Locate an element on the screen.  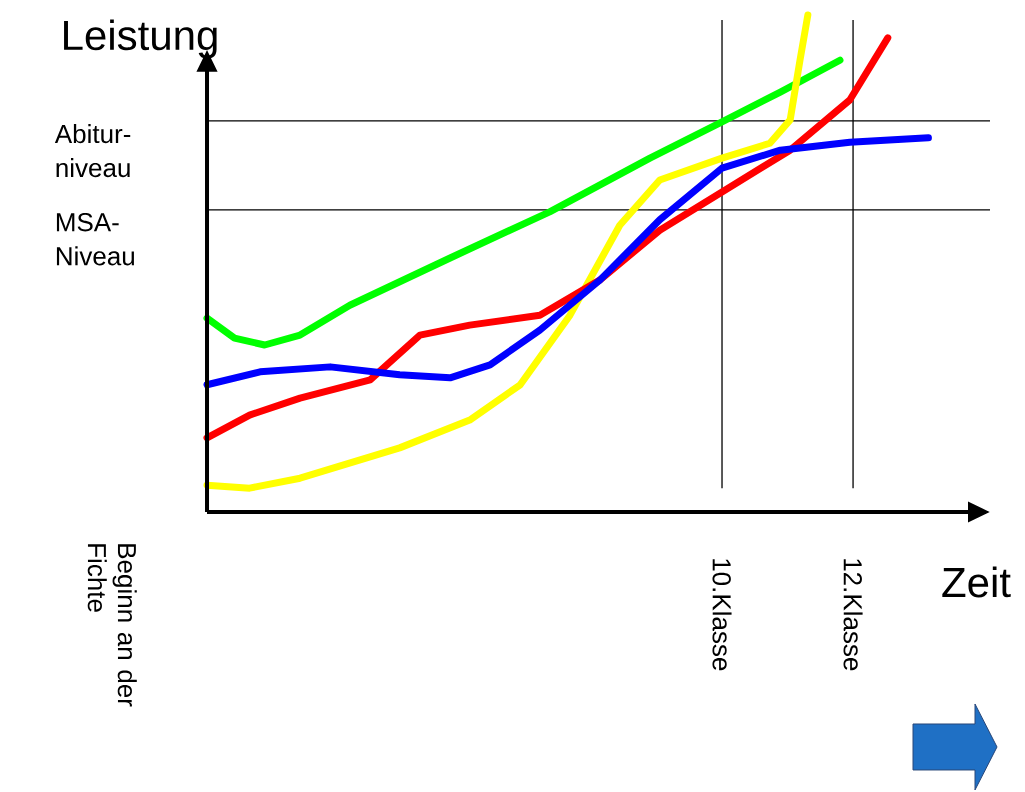
y-axis-title: Leistung is located at coordinates (140, 39).